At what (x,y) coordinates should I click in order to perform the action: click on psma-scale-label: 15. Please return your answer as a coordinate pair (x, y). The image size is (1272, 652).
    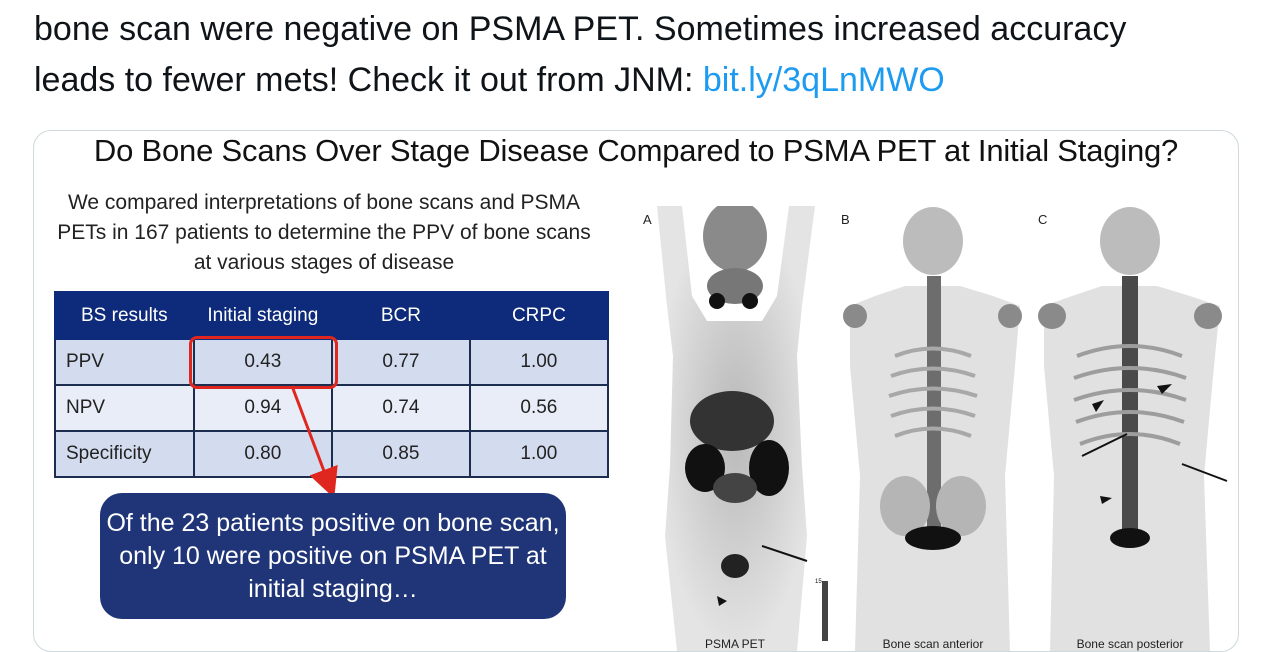
    Looking at the image, I should click on (818, 582).